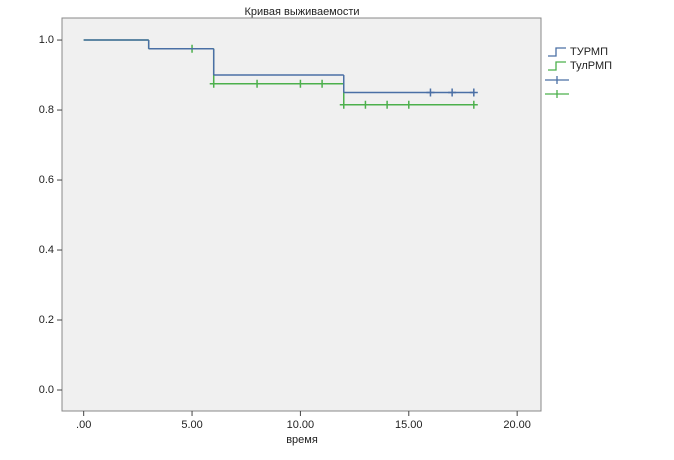 This screenshot has height=460, width=674. I want to click on x-tick-label: 20.00, so click(517, 425).